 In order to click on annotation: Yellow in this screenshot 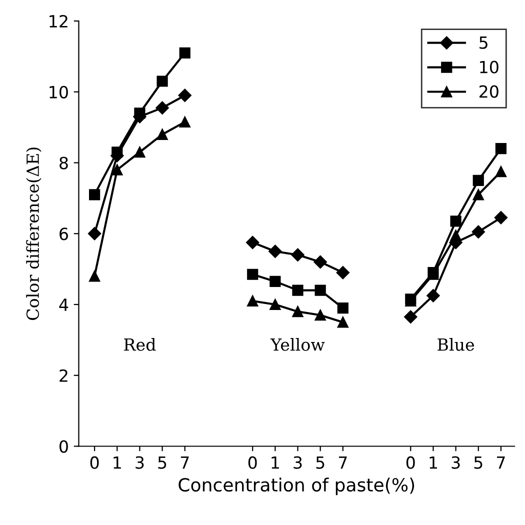, I will do `click(297, 344)`.